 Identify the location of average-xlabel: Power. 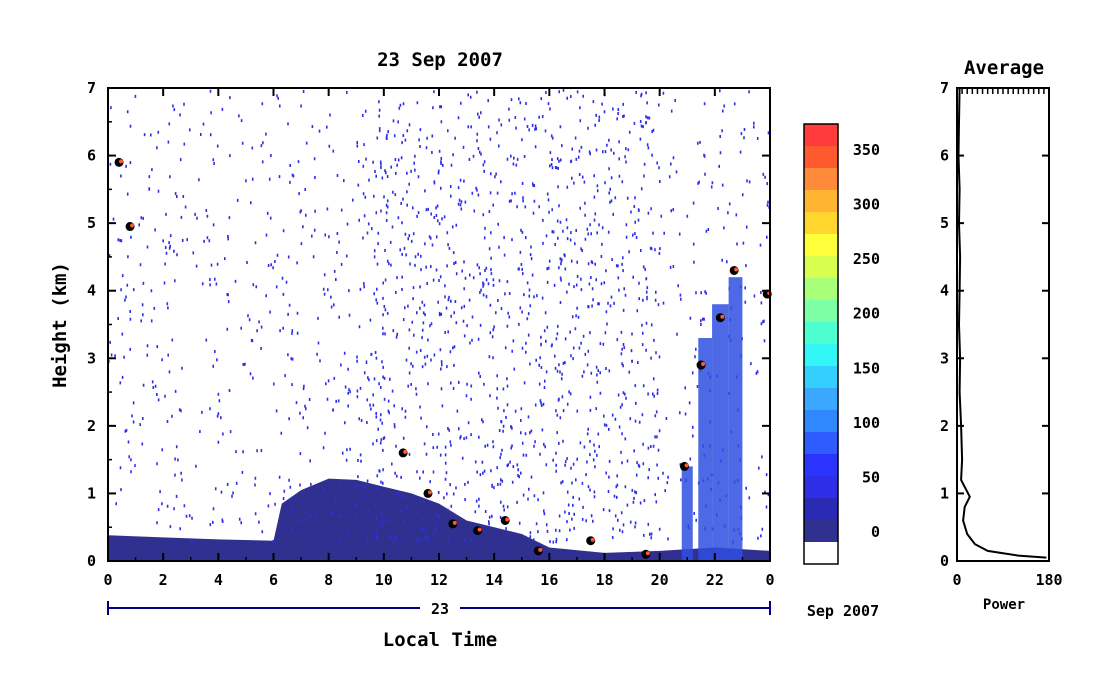
(1004, 605).